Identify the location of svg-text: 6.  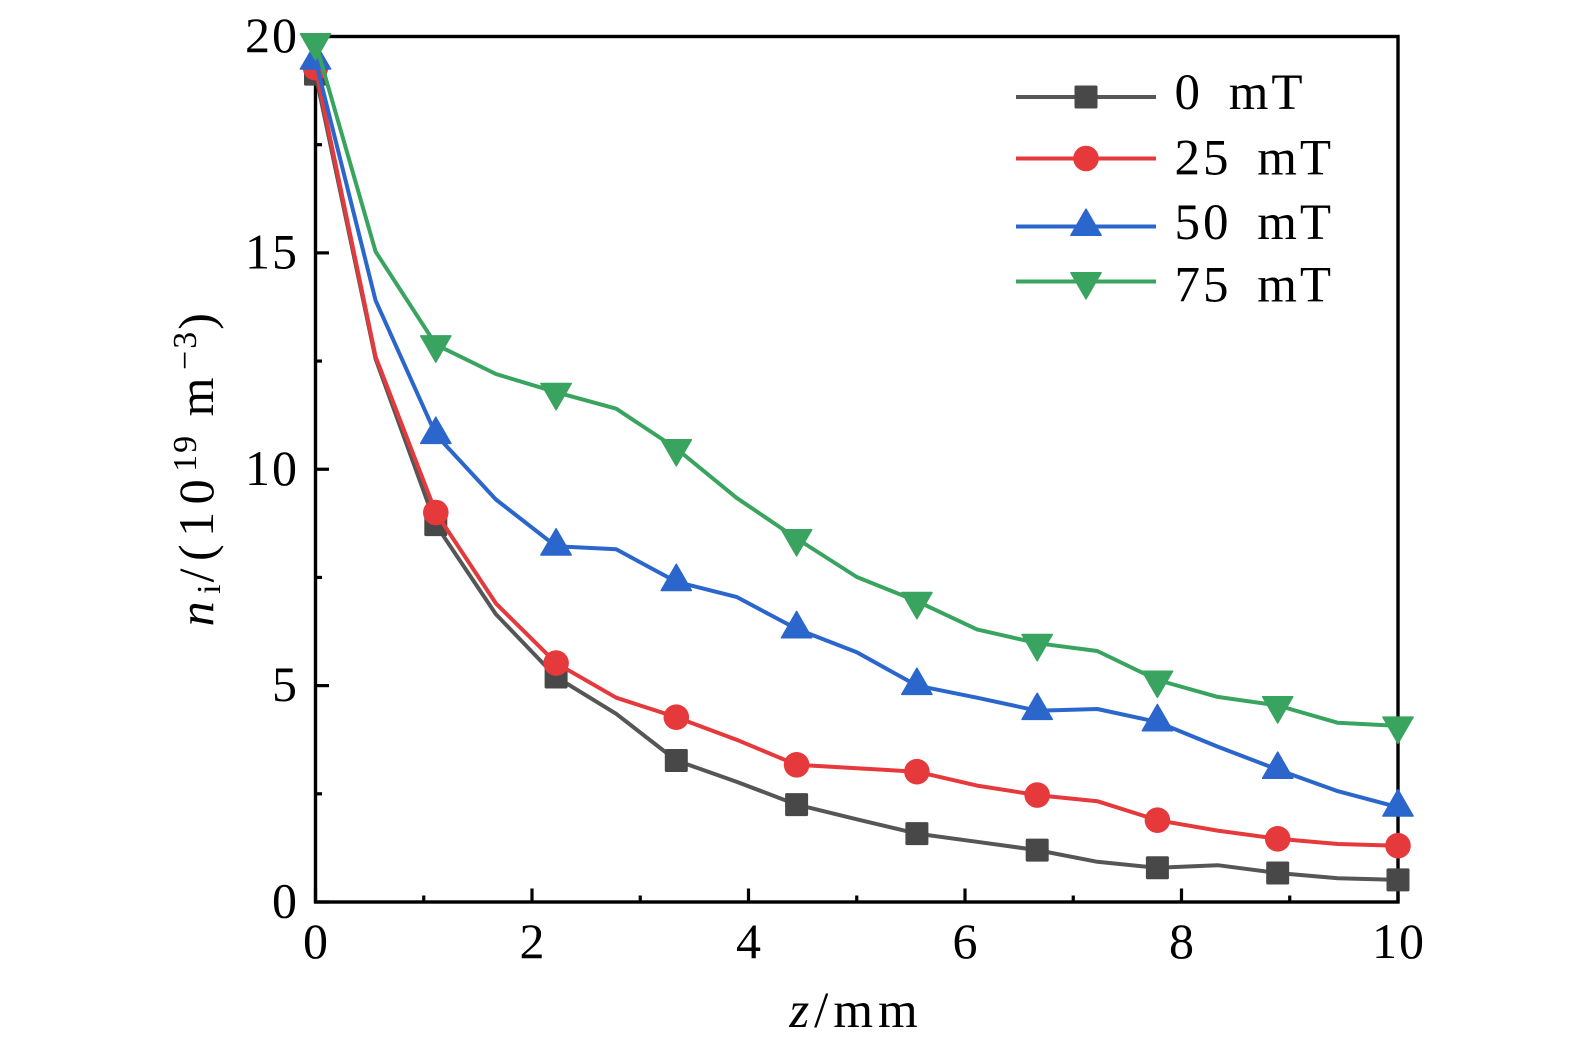
(966, 941).